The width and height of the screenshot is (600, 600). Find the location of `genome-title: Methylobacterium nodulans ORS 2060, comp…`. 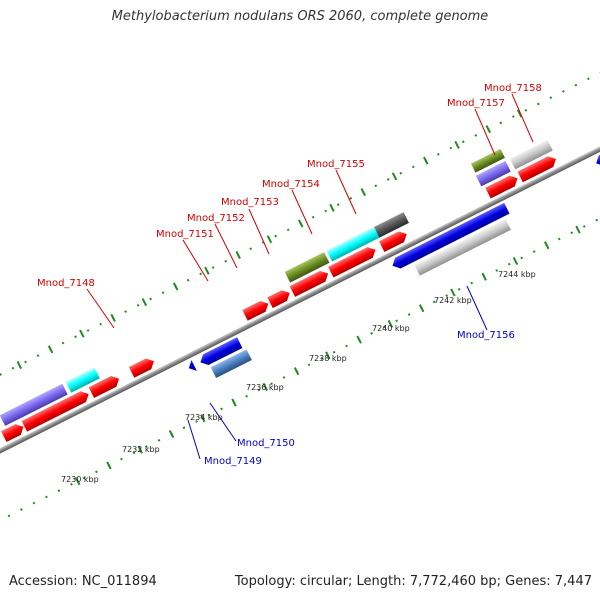

genome-title: Methylobacterium nodulans ORS 2060, comp… is located at coordinates (300, 16).